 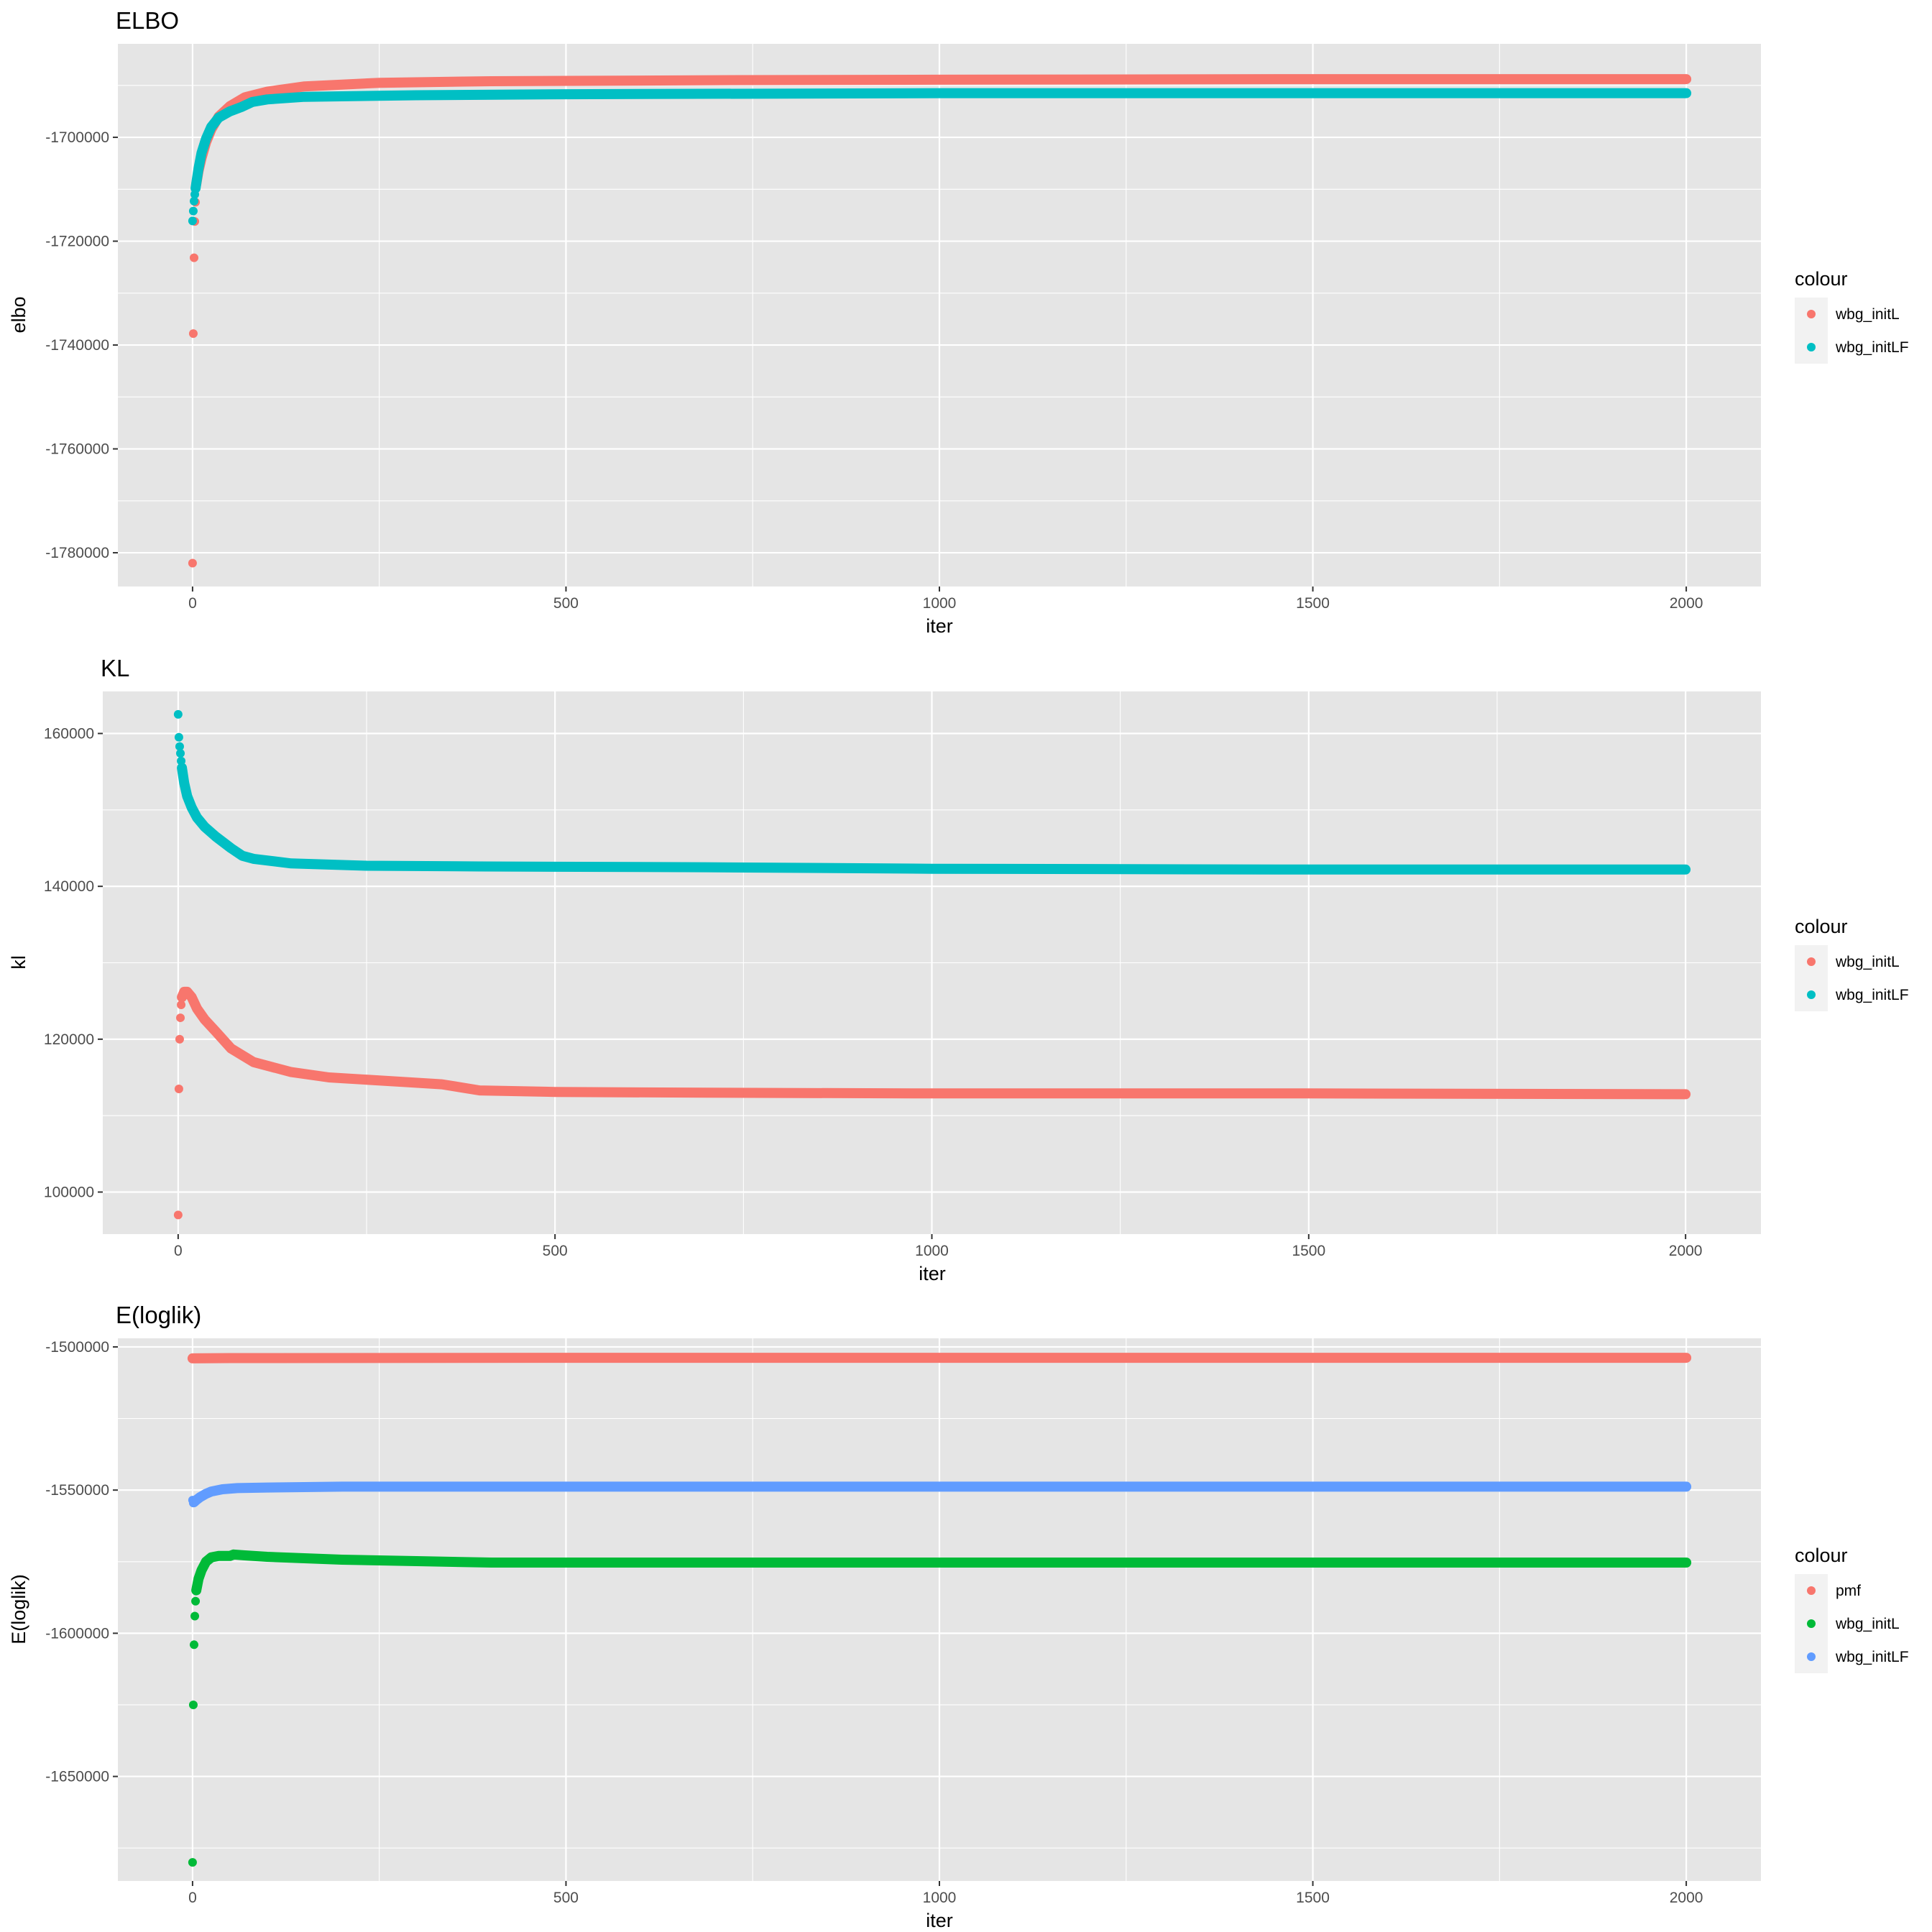 I want to click on legend: colour pmf wbg_initL wbg_initLF, so click(x=1852, y=1609).